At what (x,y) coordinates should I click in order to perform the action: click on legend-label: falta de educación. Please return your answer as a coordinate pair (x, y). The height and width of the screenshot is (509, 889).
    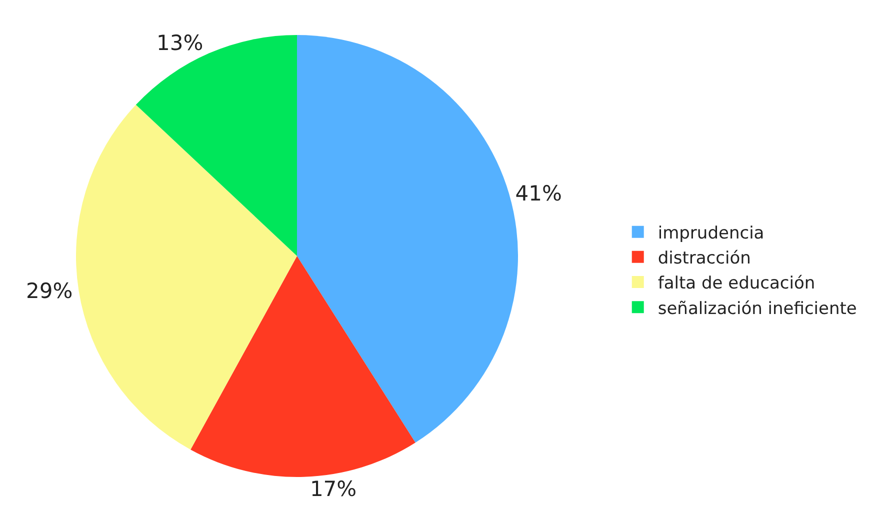
    Looking at the image, I should click on (737, 284).